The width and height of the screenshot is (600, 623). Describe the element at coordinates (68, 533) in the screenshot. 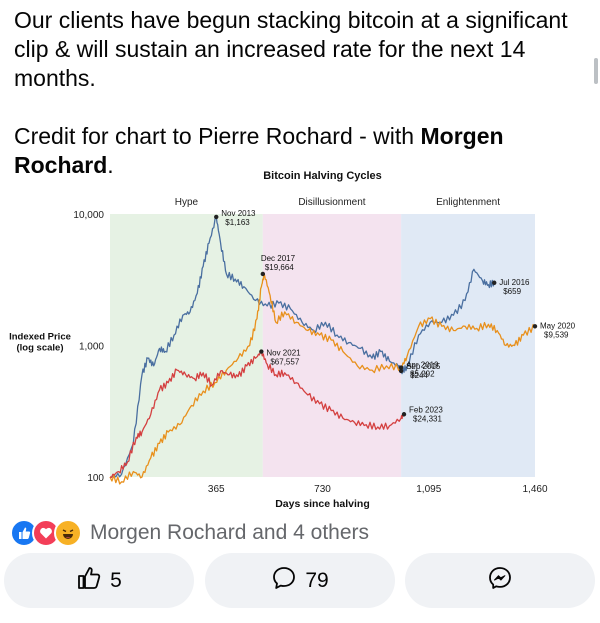

I see `haha-icon` at that location.